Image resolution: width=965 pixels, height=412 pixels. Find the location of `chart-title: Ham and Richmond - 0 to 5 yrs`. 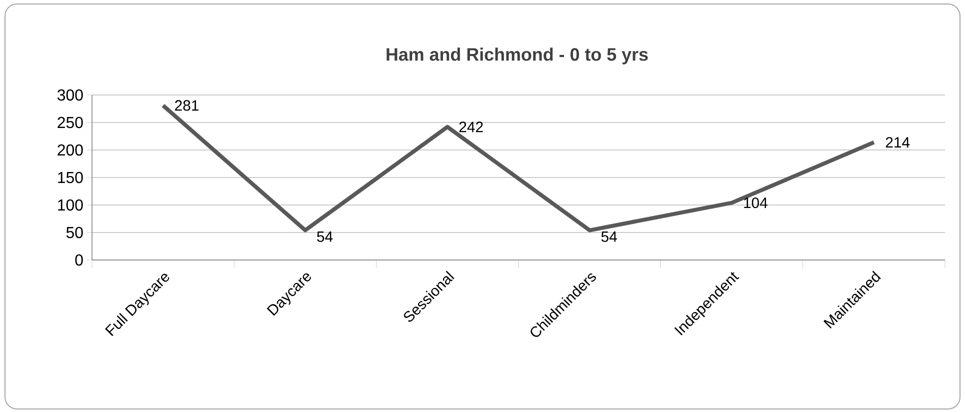

chart-title: Ham and Richmond - 0 to 5 yrs is located at coordinates (517, 56).